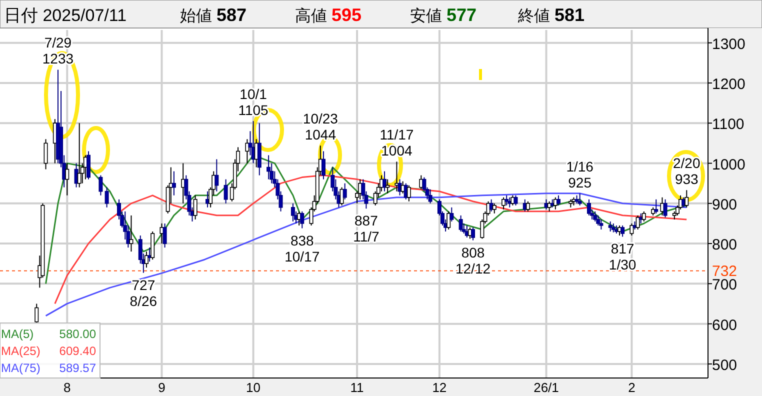 This screenshot has width=762, height=396. Describe the element at coordinates (77, 334) in the screenshot. I see `annotation: 580.00` at that location.